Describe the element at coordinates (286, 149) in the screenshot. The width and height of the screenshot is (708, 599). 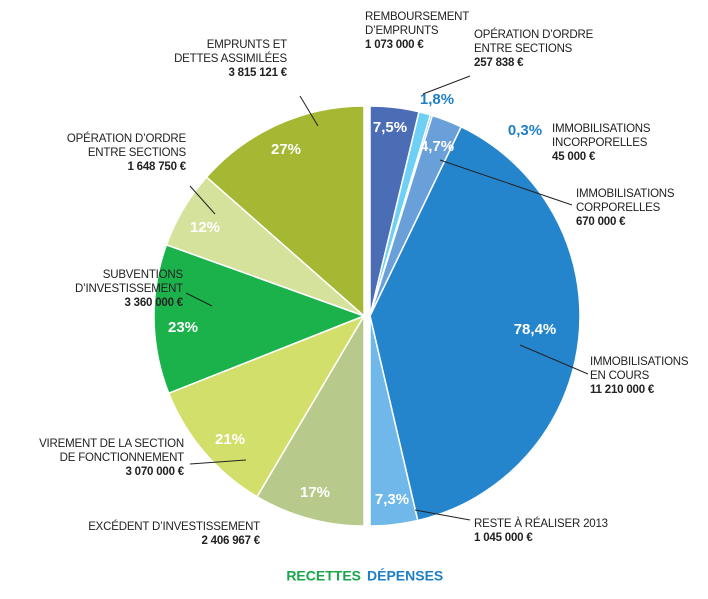
I see `value-label: 27%` at that location.